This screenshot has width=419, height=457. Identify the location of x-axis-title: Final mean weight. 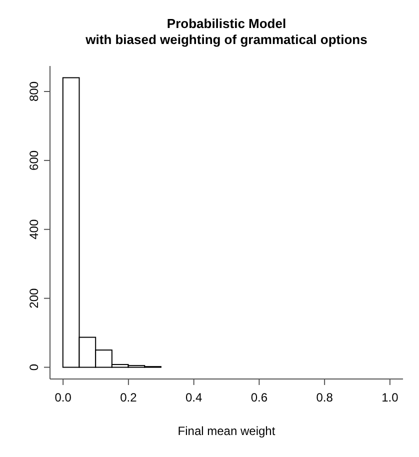
(227, 431).